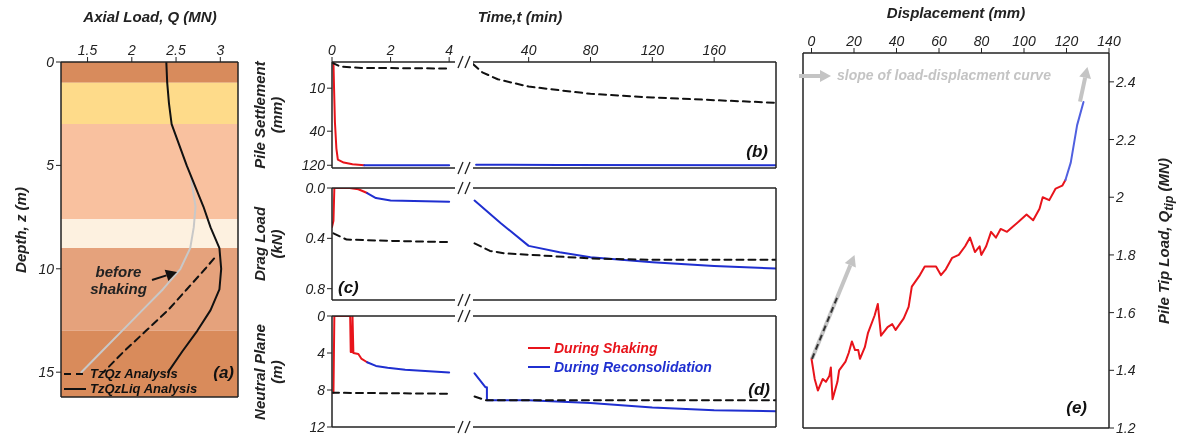 This screenshot has height=439, width=1182. Describe the element at coordinates (1126, 312) in the screenshot. I see `y-tick-label: 1.6` at that location.